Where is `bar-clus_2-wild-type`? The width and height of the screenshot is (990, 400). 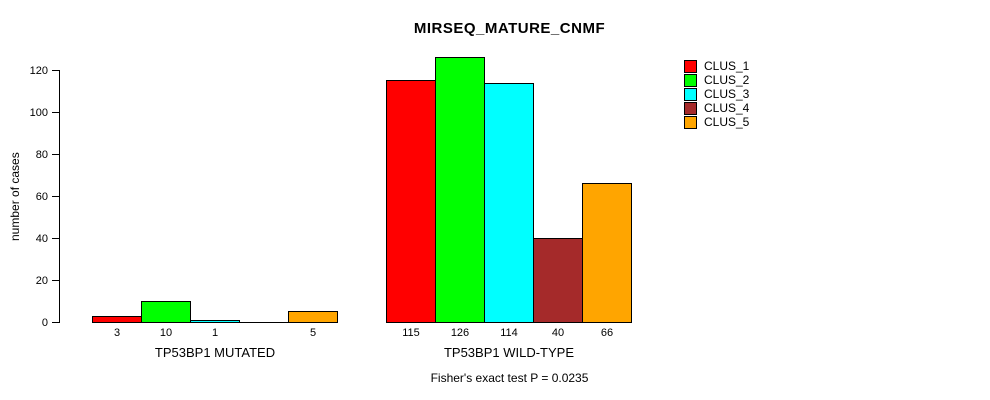 bar-clus_2-wild-type is located at coordinates (460, 190).